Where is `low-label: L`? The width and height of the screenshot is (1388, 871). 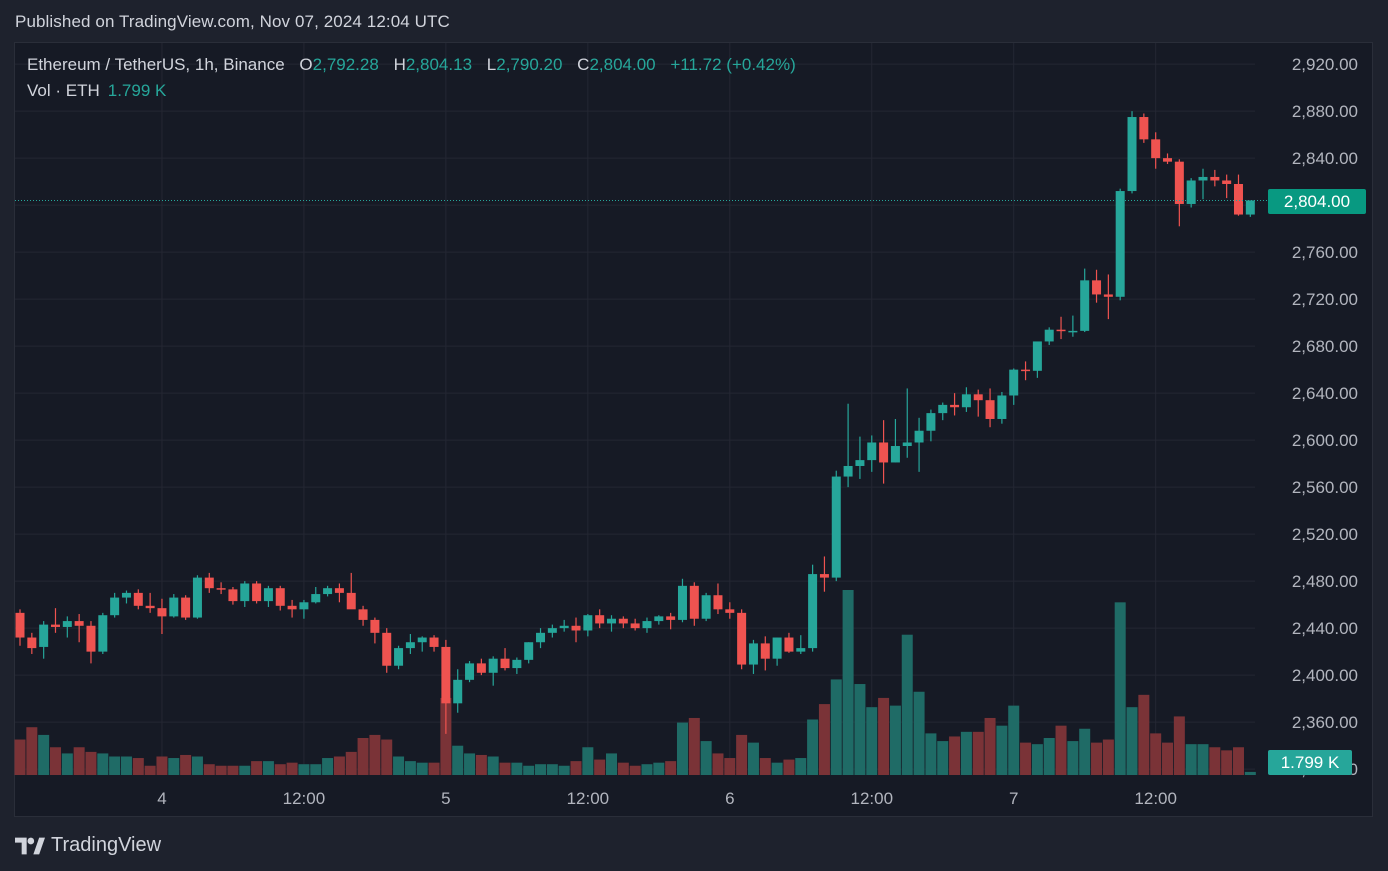 low-label: L is located at coordinates (491, 64).